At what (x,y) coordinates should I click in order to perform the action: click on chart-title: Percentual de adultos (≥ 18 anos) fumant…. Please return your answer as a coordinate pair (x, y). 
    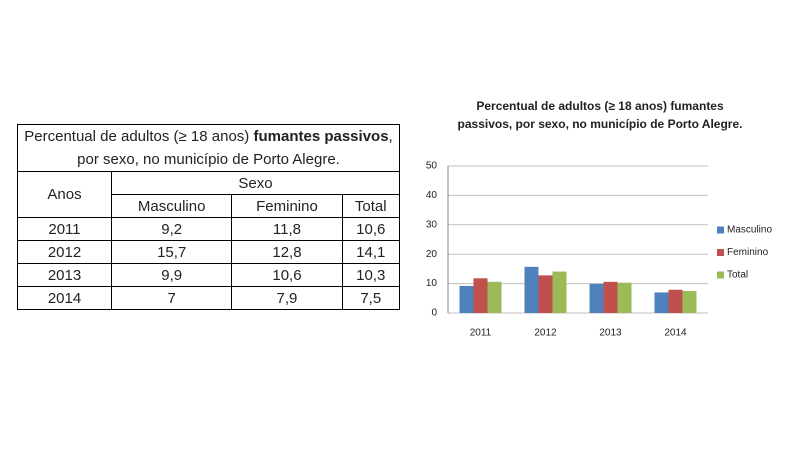
    Looking at the image, I should click on (600, 115).